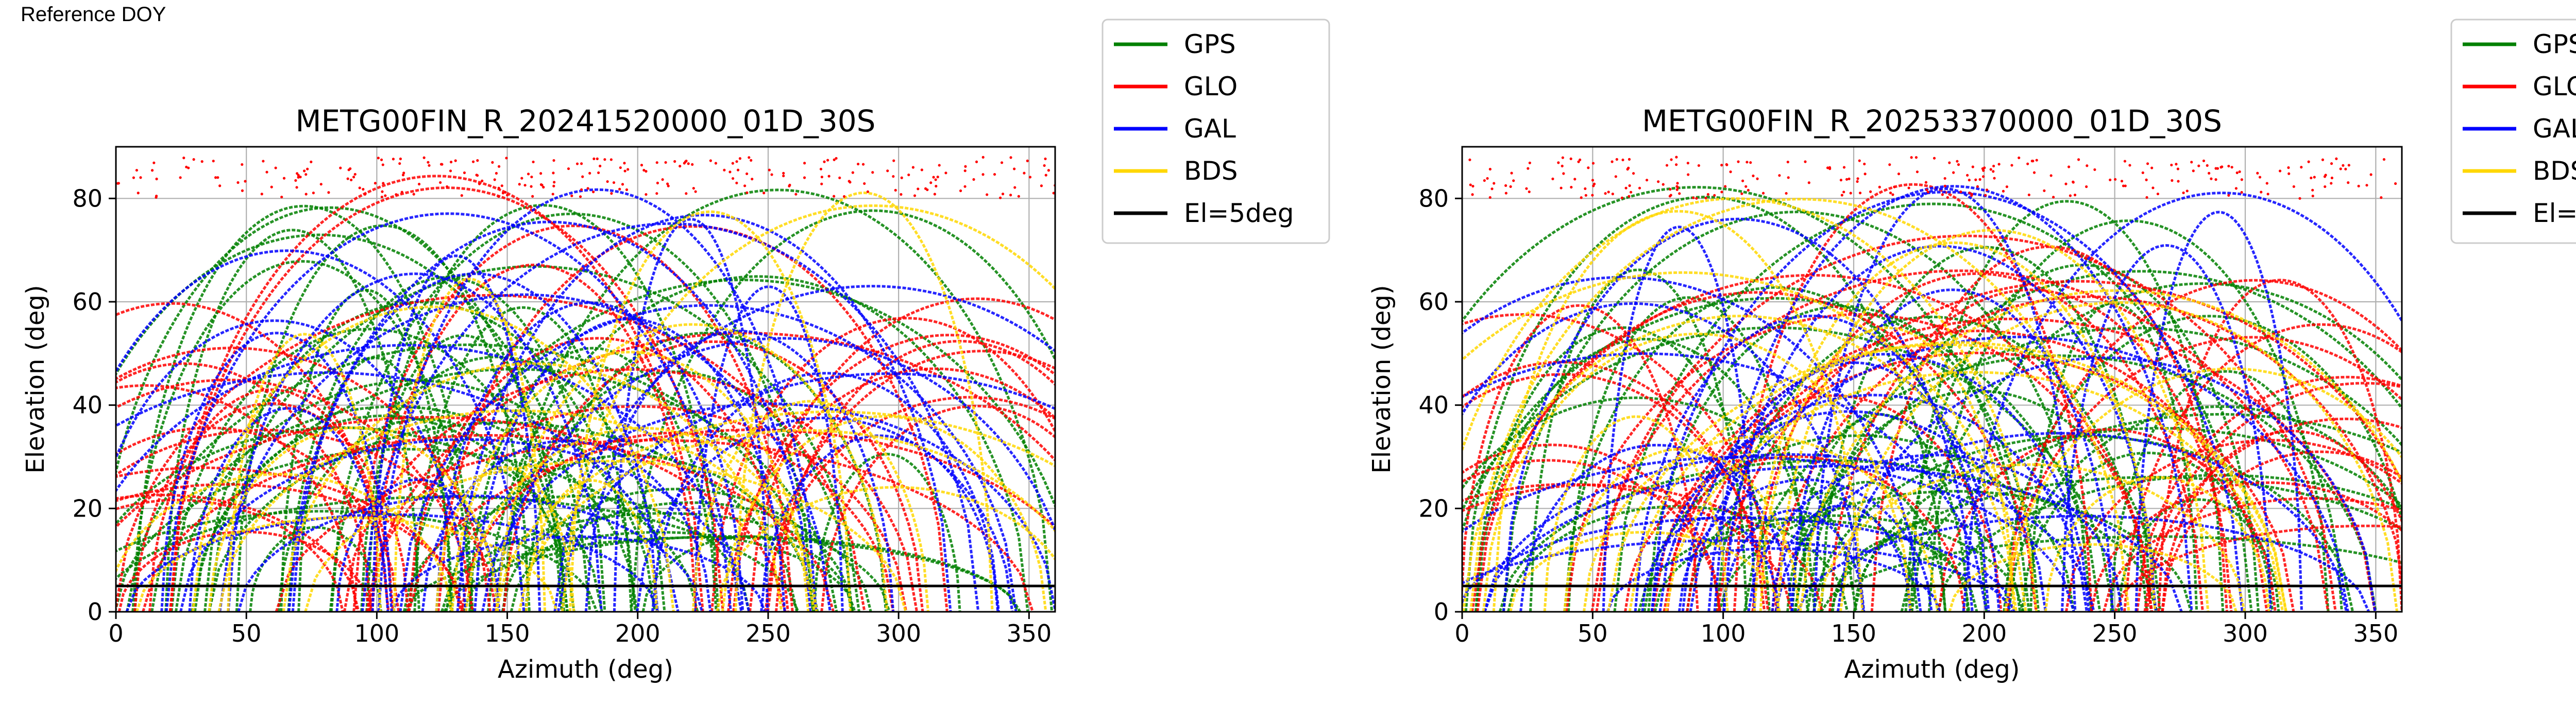 This screenshot has height=722, width=2576. Describe the element at coordinates (898, 633) in the screenshot. I see `x-tick-label: 300` at that location.